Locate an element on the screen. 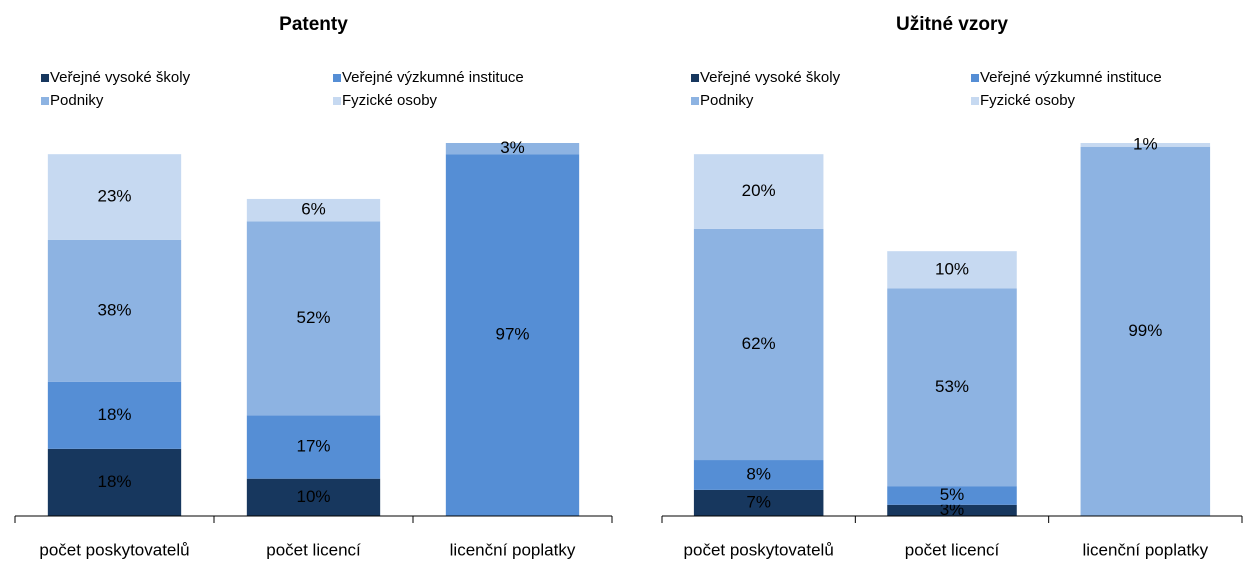 Image resolution: width=1245 pixels, height=563 pixels. data-label: 7% is located at coordinates (758, 501).